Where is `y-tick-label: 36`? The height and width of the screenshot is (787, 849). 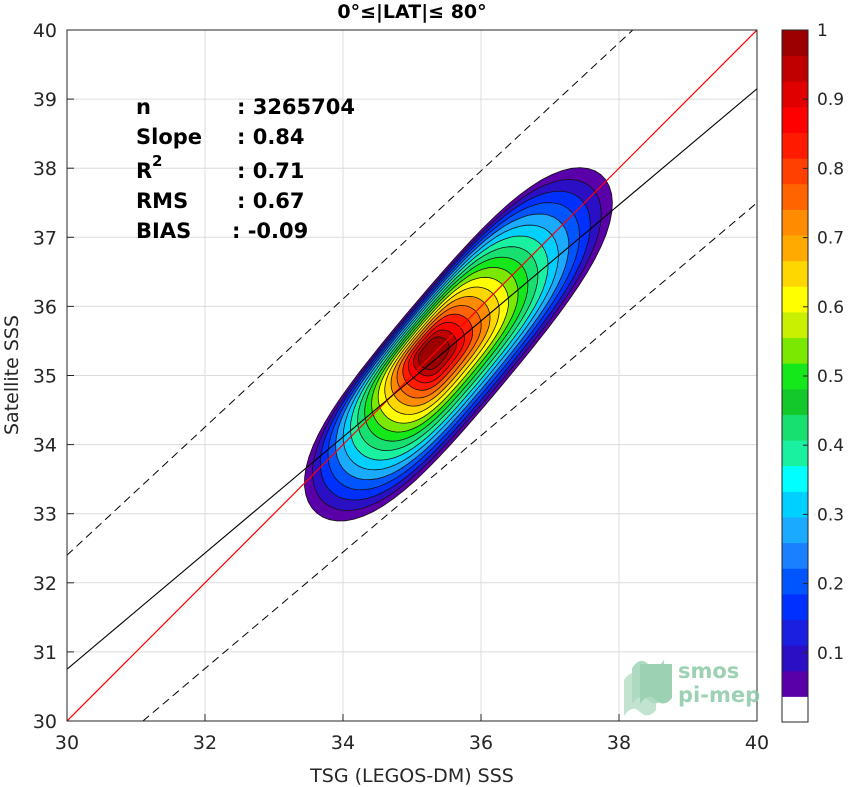 y-tick-label: 36 is located at coordinates (45, 307).